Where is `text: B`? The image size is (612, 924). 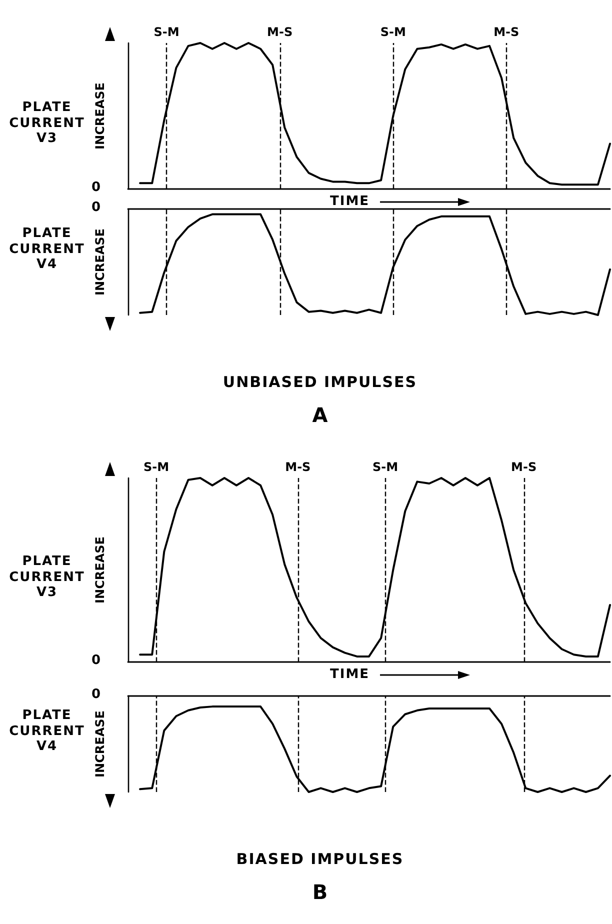 text: B is located at coordinates (320, 892).